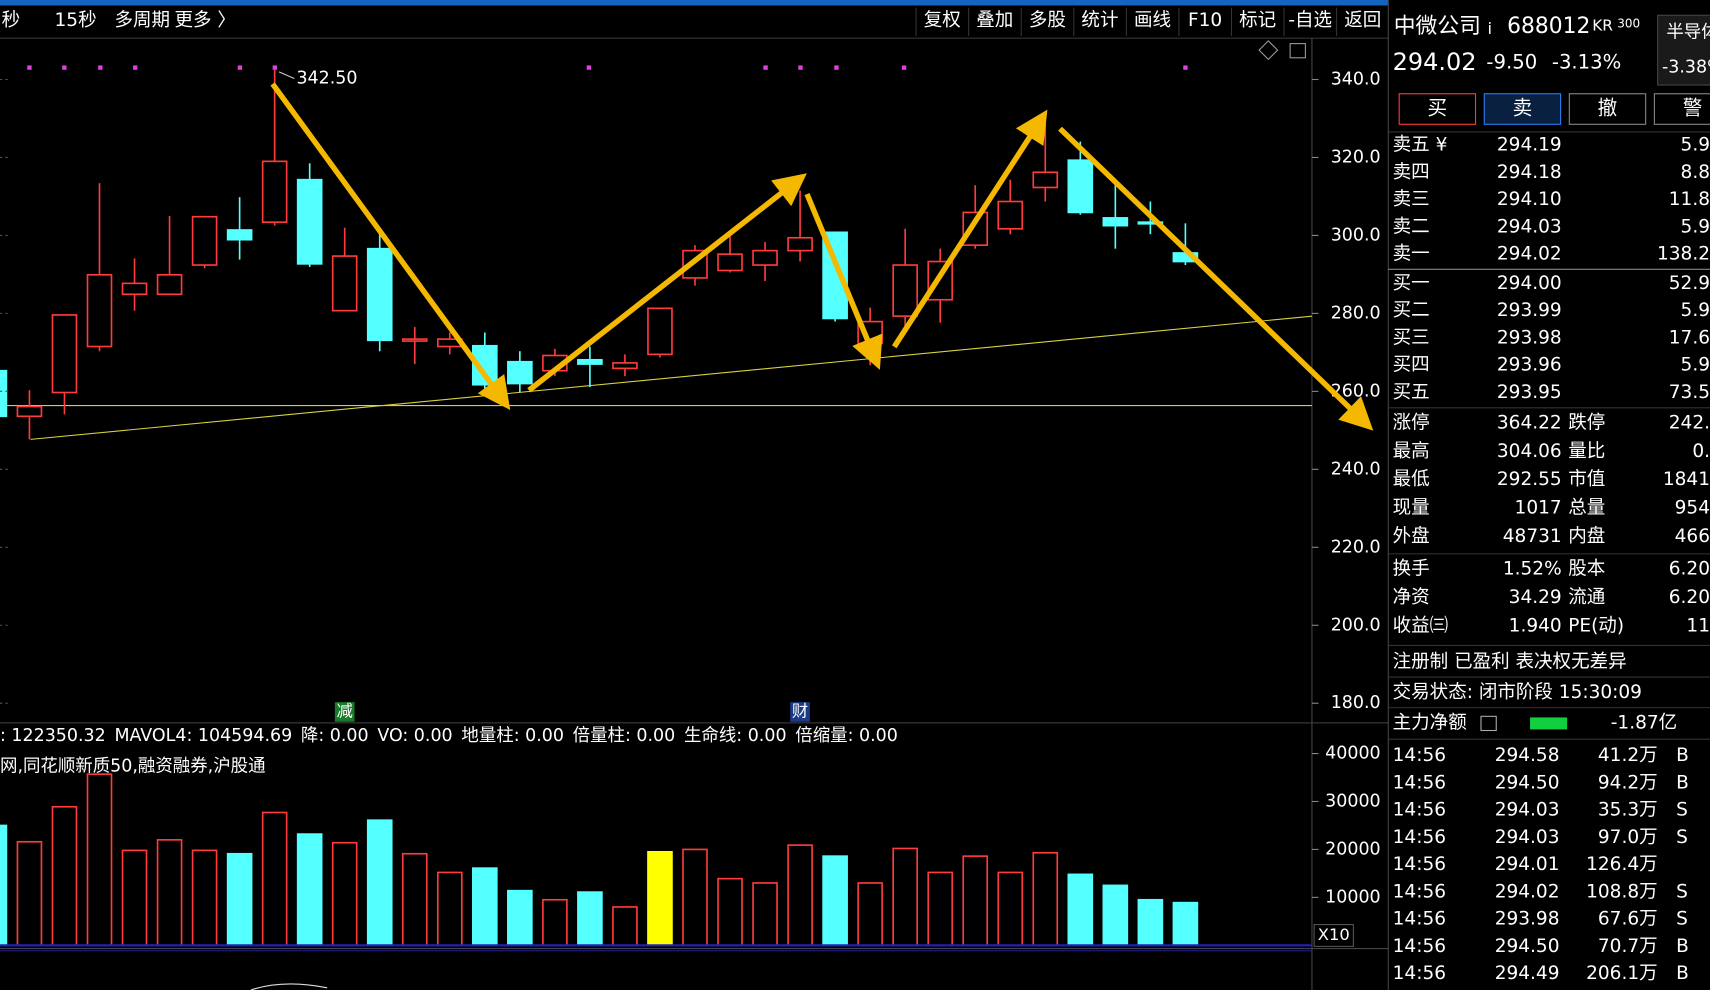 The image size is (1710, 990). I want to click on stat-value: 1841, so click(1686, 479).